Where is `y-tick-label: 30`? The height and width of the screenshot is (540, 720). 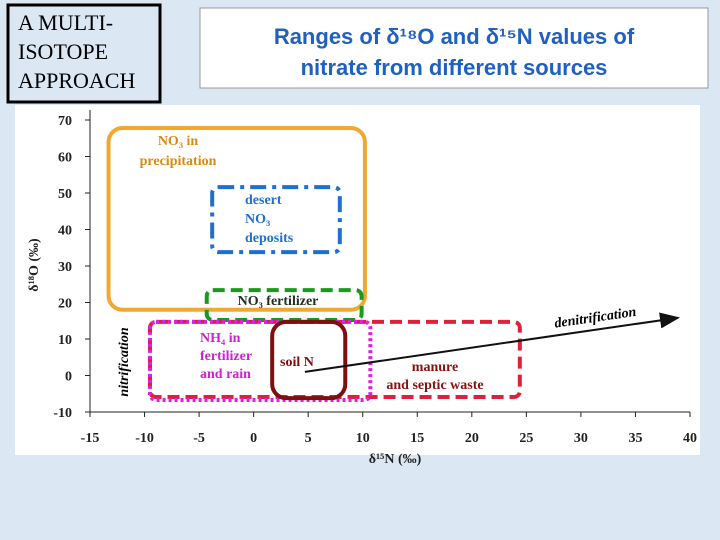 y-tick-label: 30 is located at coordinates (65, 267).